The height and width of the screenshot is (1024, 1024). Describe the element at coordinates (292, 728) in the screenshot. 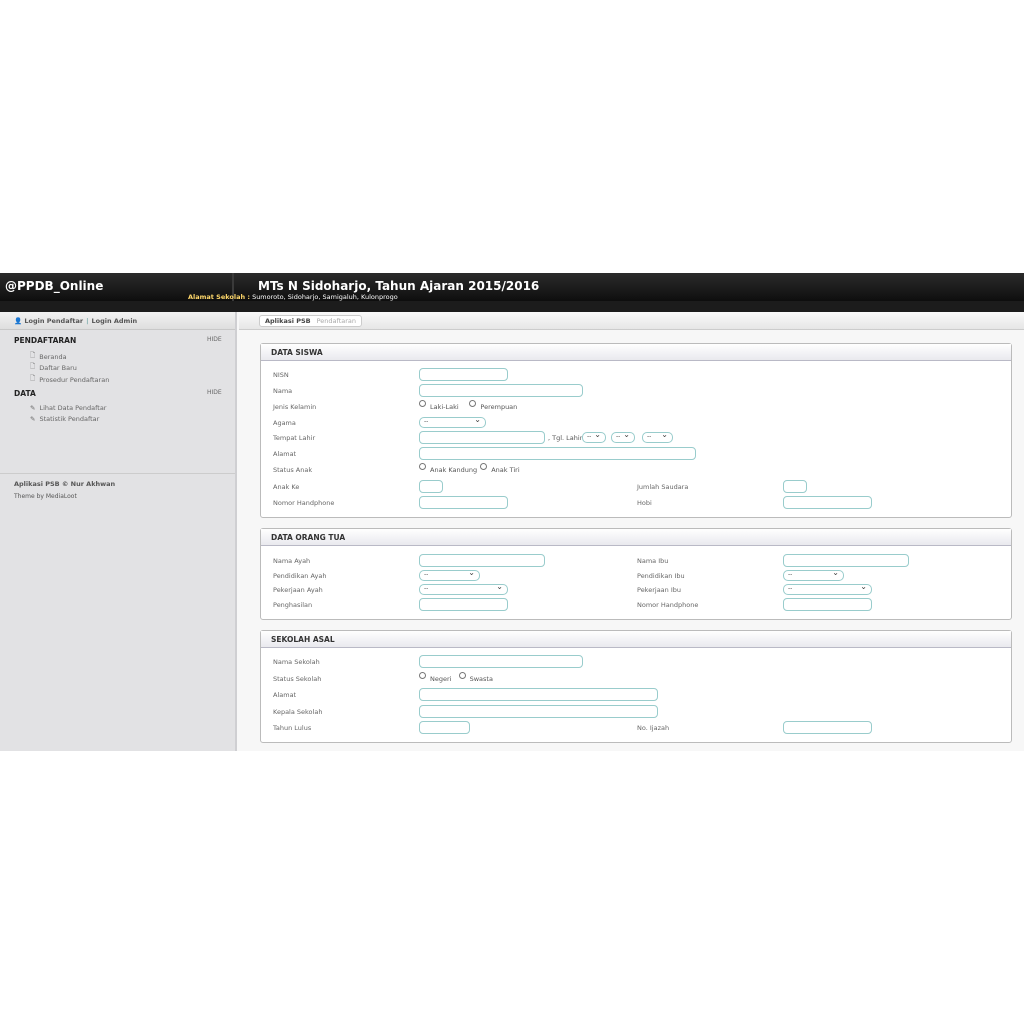

I see `tahun-lulus-label: Tahun Lulus` at that location.